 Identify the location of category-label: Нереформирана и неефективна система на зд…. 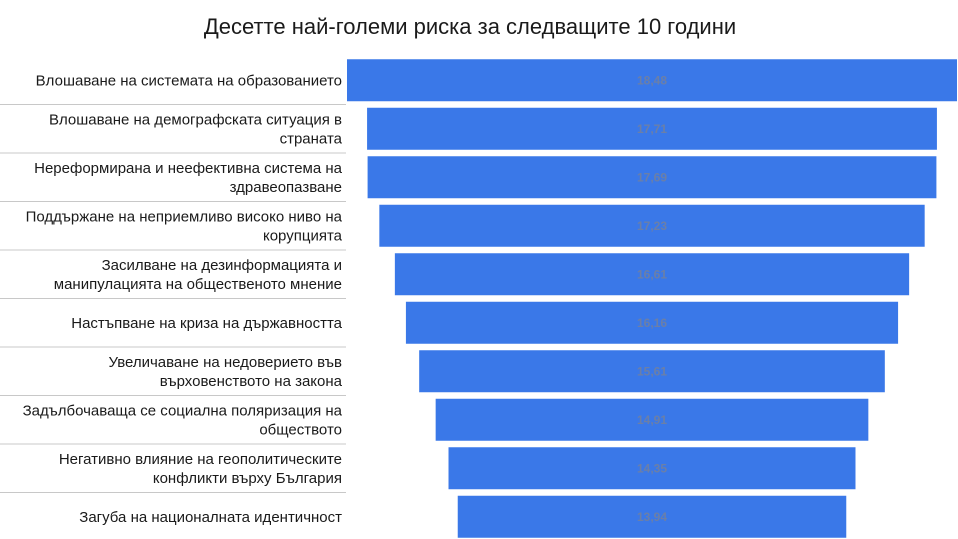
(188, 178).